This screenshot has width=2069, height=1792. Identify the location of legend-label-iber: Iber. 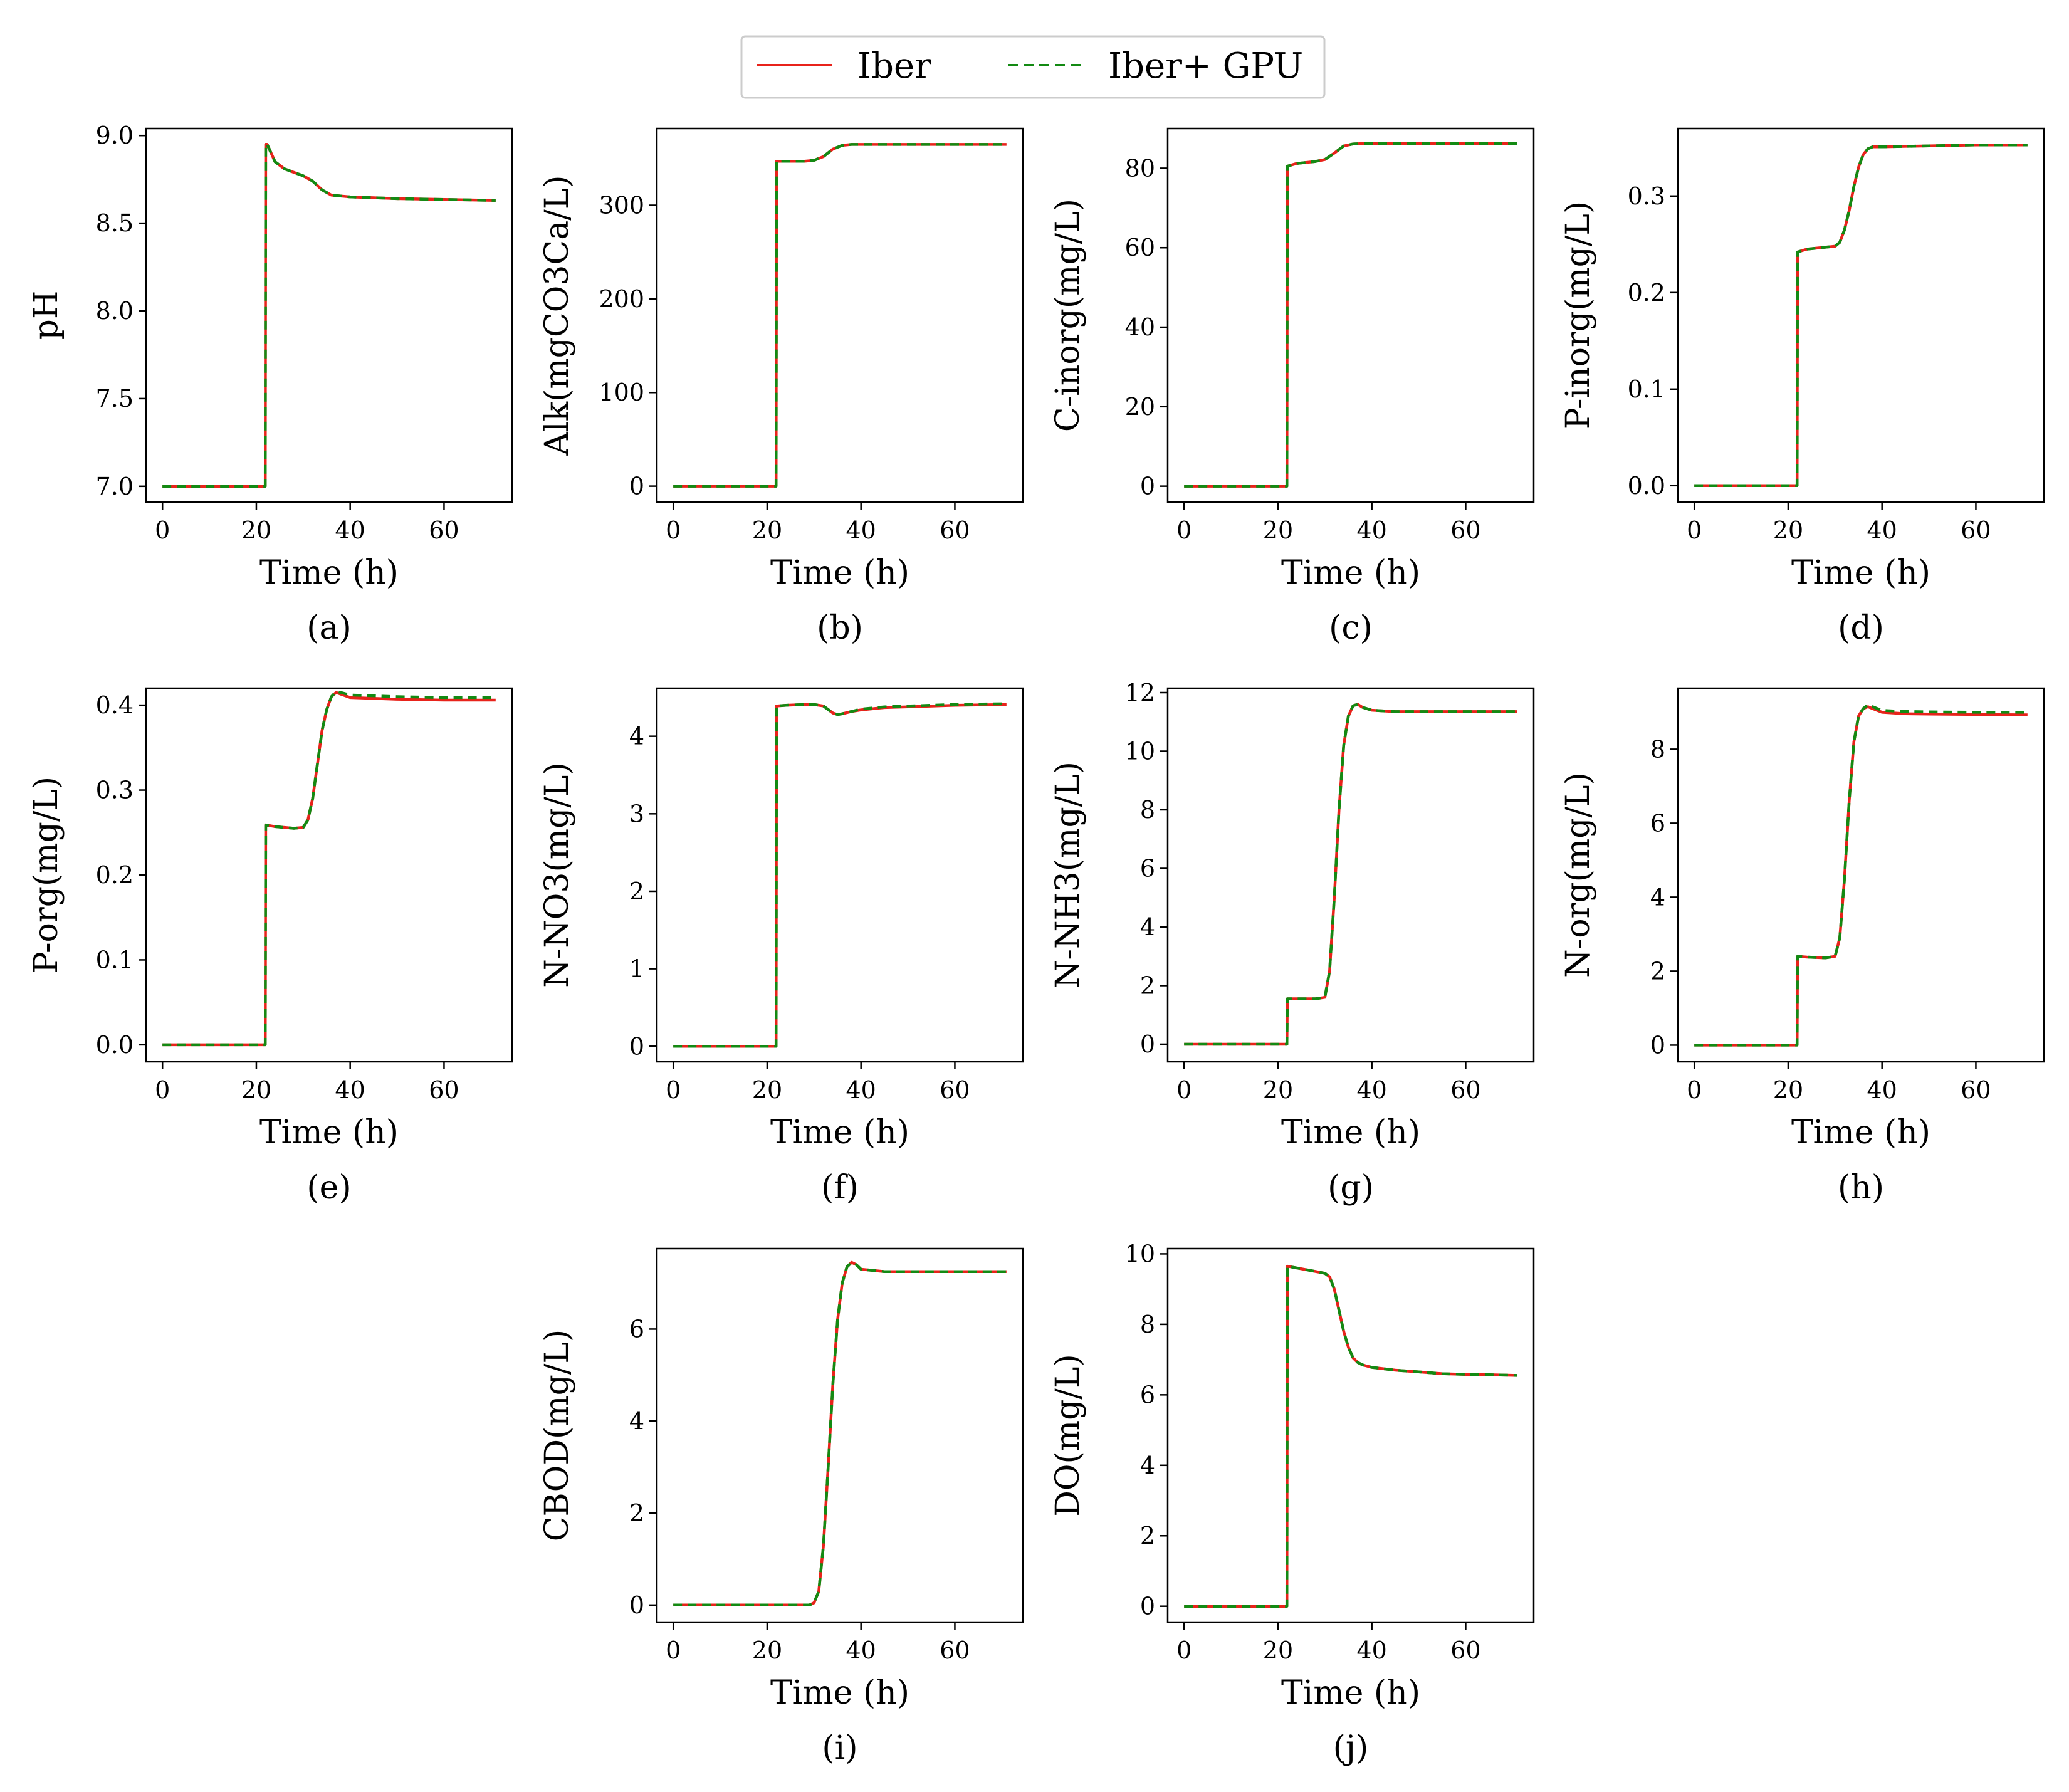
(894, 66).